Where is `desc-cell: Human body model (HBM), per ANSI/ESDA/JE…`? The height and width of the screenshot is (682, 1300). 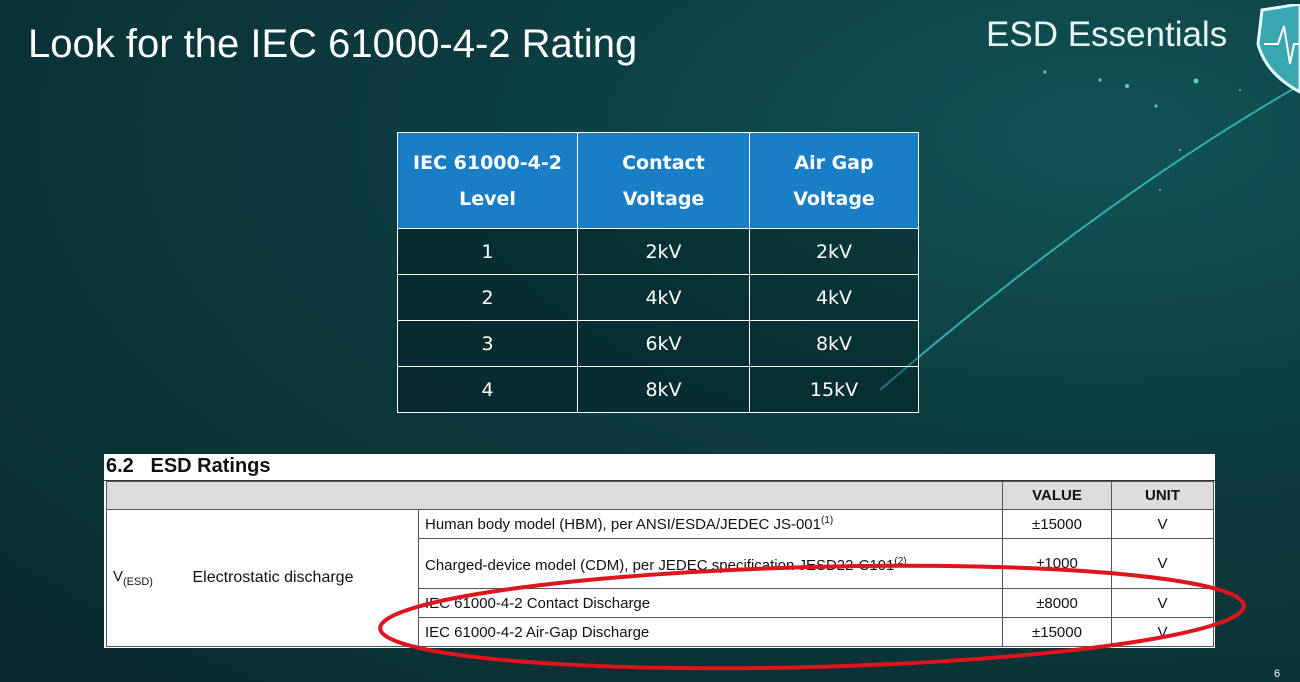 desc-cell: Human body model (HBM), per ANSI/ESDA/JE… is located at coordinates (710, 524).